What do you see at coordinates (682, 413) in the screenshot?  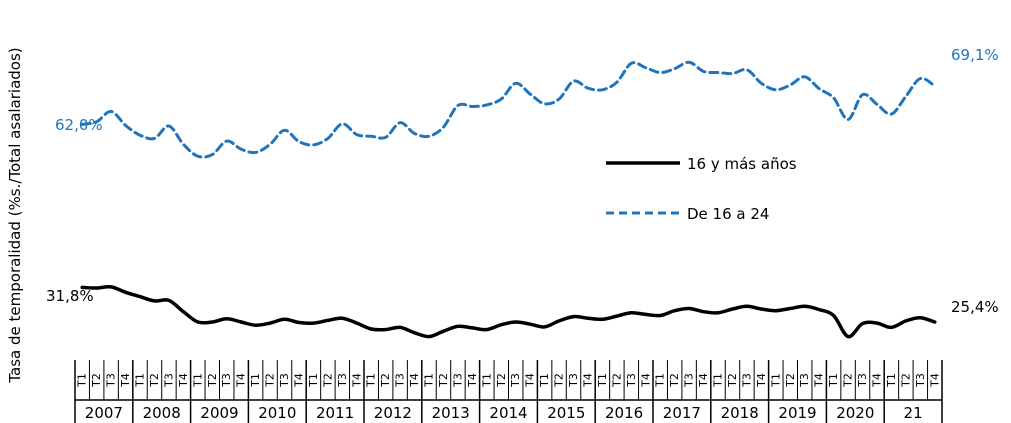 I see `year-tick-label: 2017` at bounding box center [682, 413].